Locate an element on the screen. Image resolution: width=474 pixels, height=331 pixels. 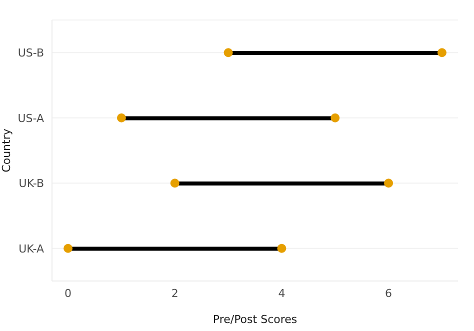
x-axis-title: Pre/Post Scores is located at coordinates (255, 319).